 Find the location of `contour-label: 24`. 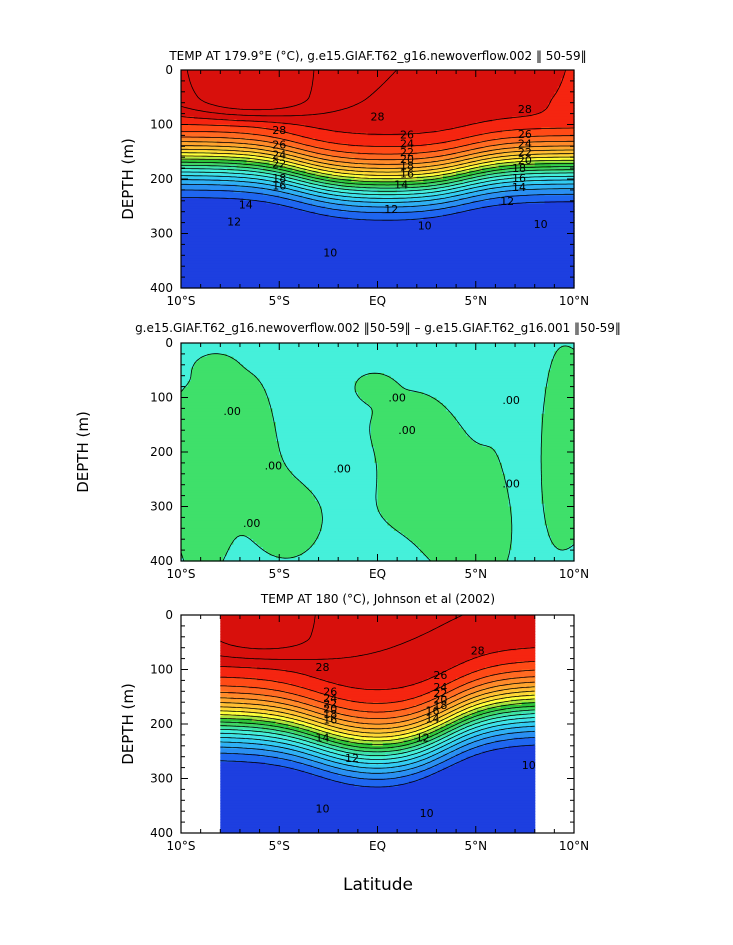

contour-label: 24 is located at coordinates (440, 687).